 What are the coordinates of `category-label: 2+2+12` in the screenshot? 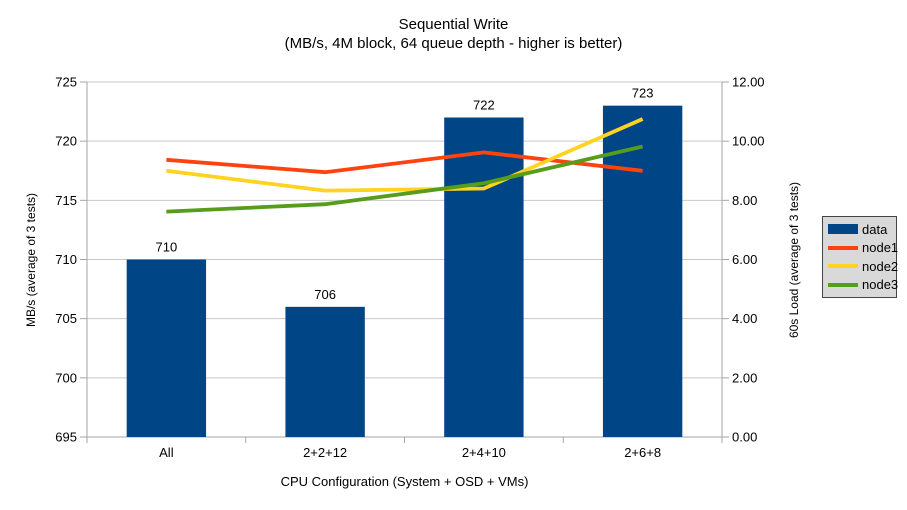 It's located at (325, 452).